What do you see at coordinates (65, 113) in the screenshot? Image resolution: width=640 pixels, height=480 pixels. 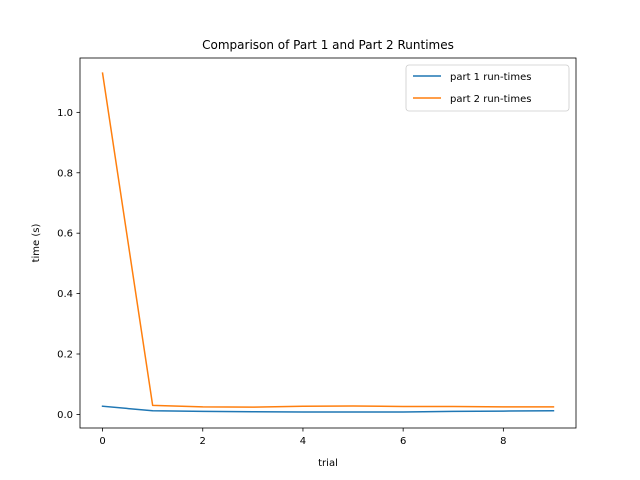 I see `y-tick-label: 1.0` at bounding box center [65, 113].